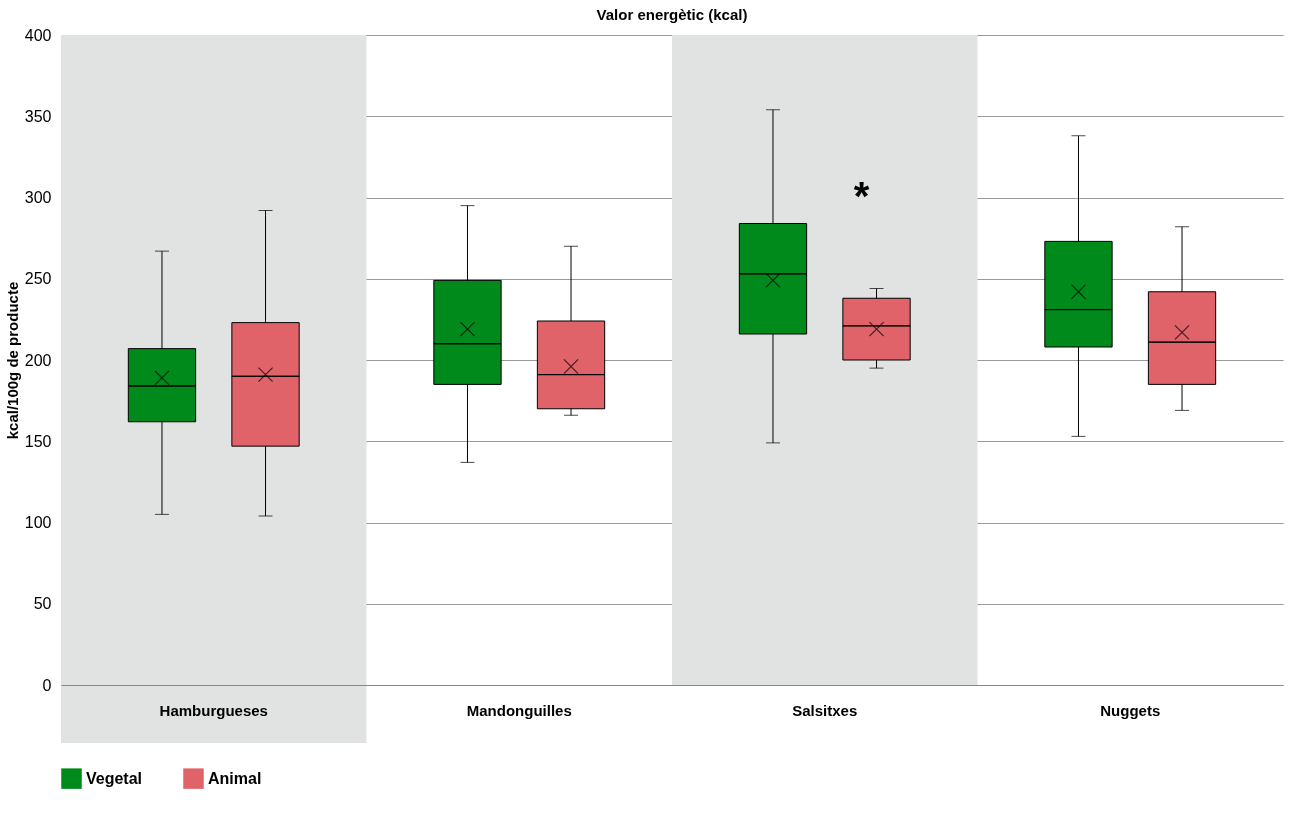  I want to click on x-tick-label: Nuggets, so click(1130, 710).